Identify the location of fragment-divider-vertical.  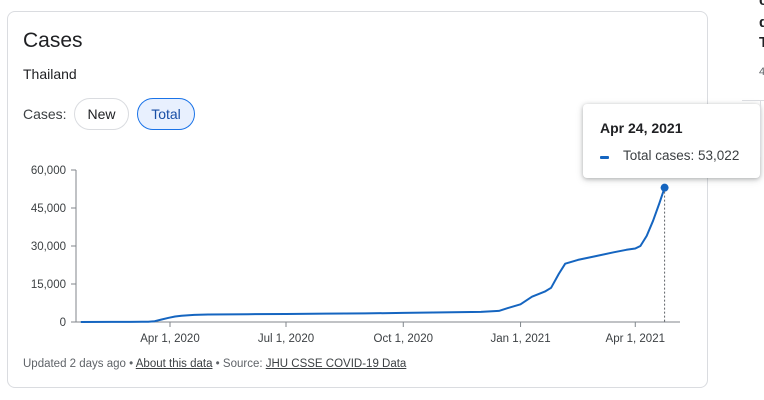
(760, 129).